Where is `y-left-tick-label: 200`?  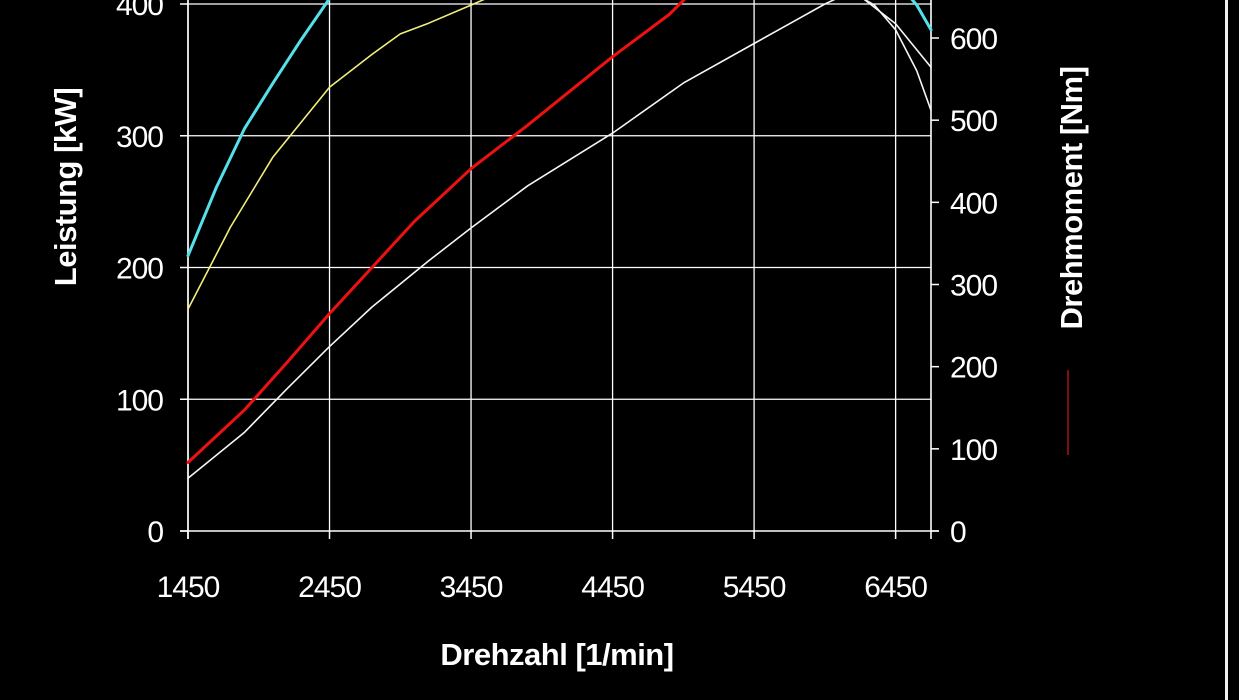
y-left-tick-label: 200 is located at coordinates (139, 269).